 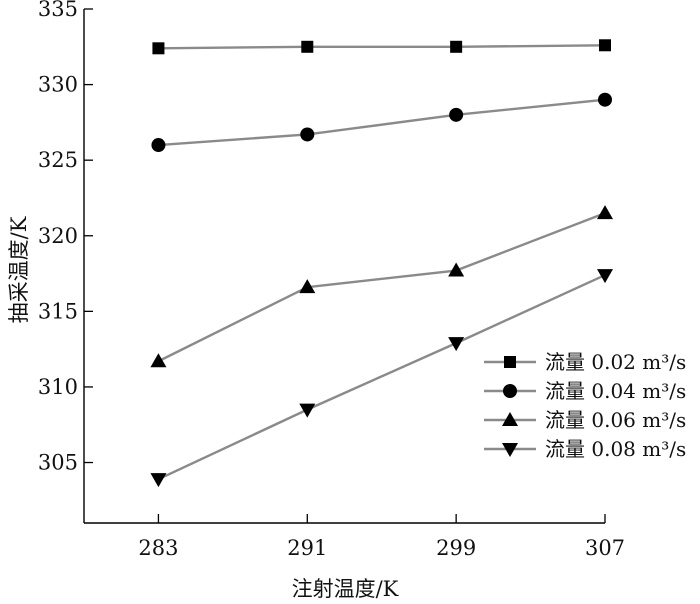 What do you see at coordinates (345, 589) in the screenshot?
I see `x-axis-label: 注射温度/K` at bounding box center [345, 589].